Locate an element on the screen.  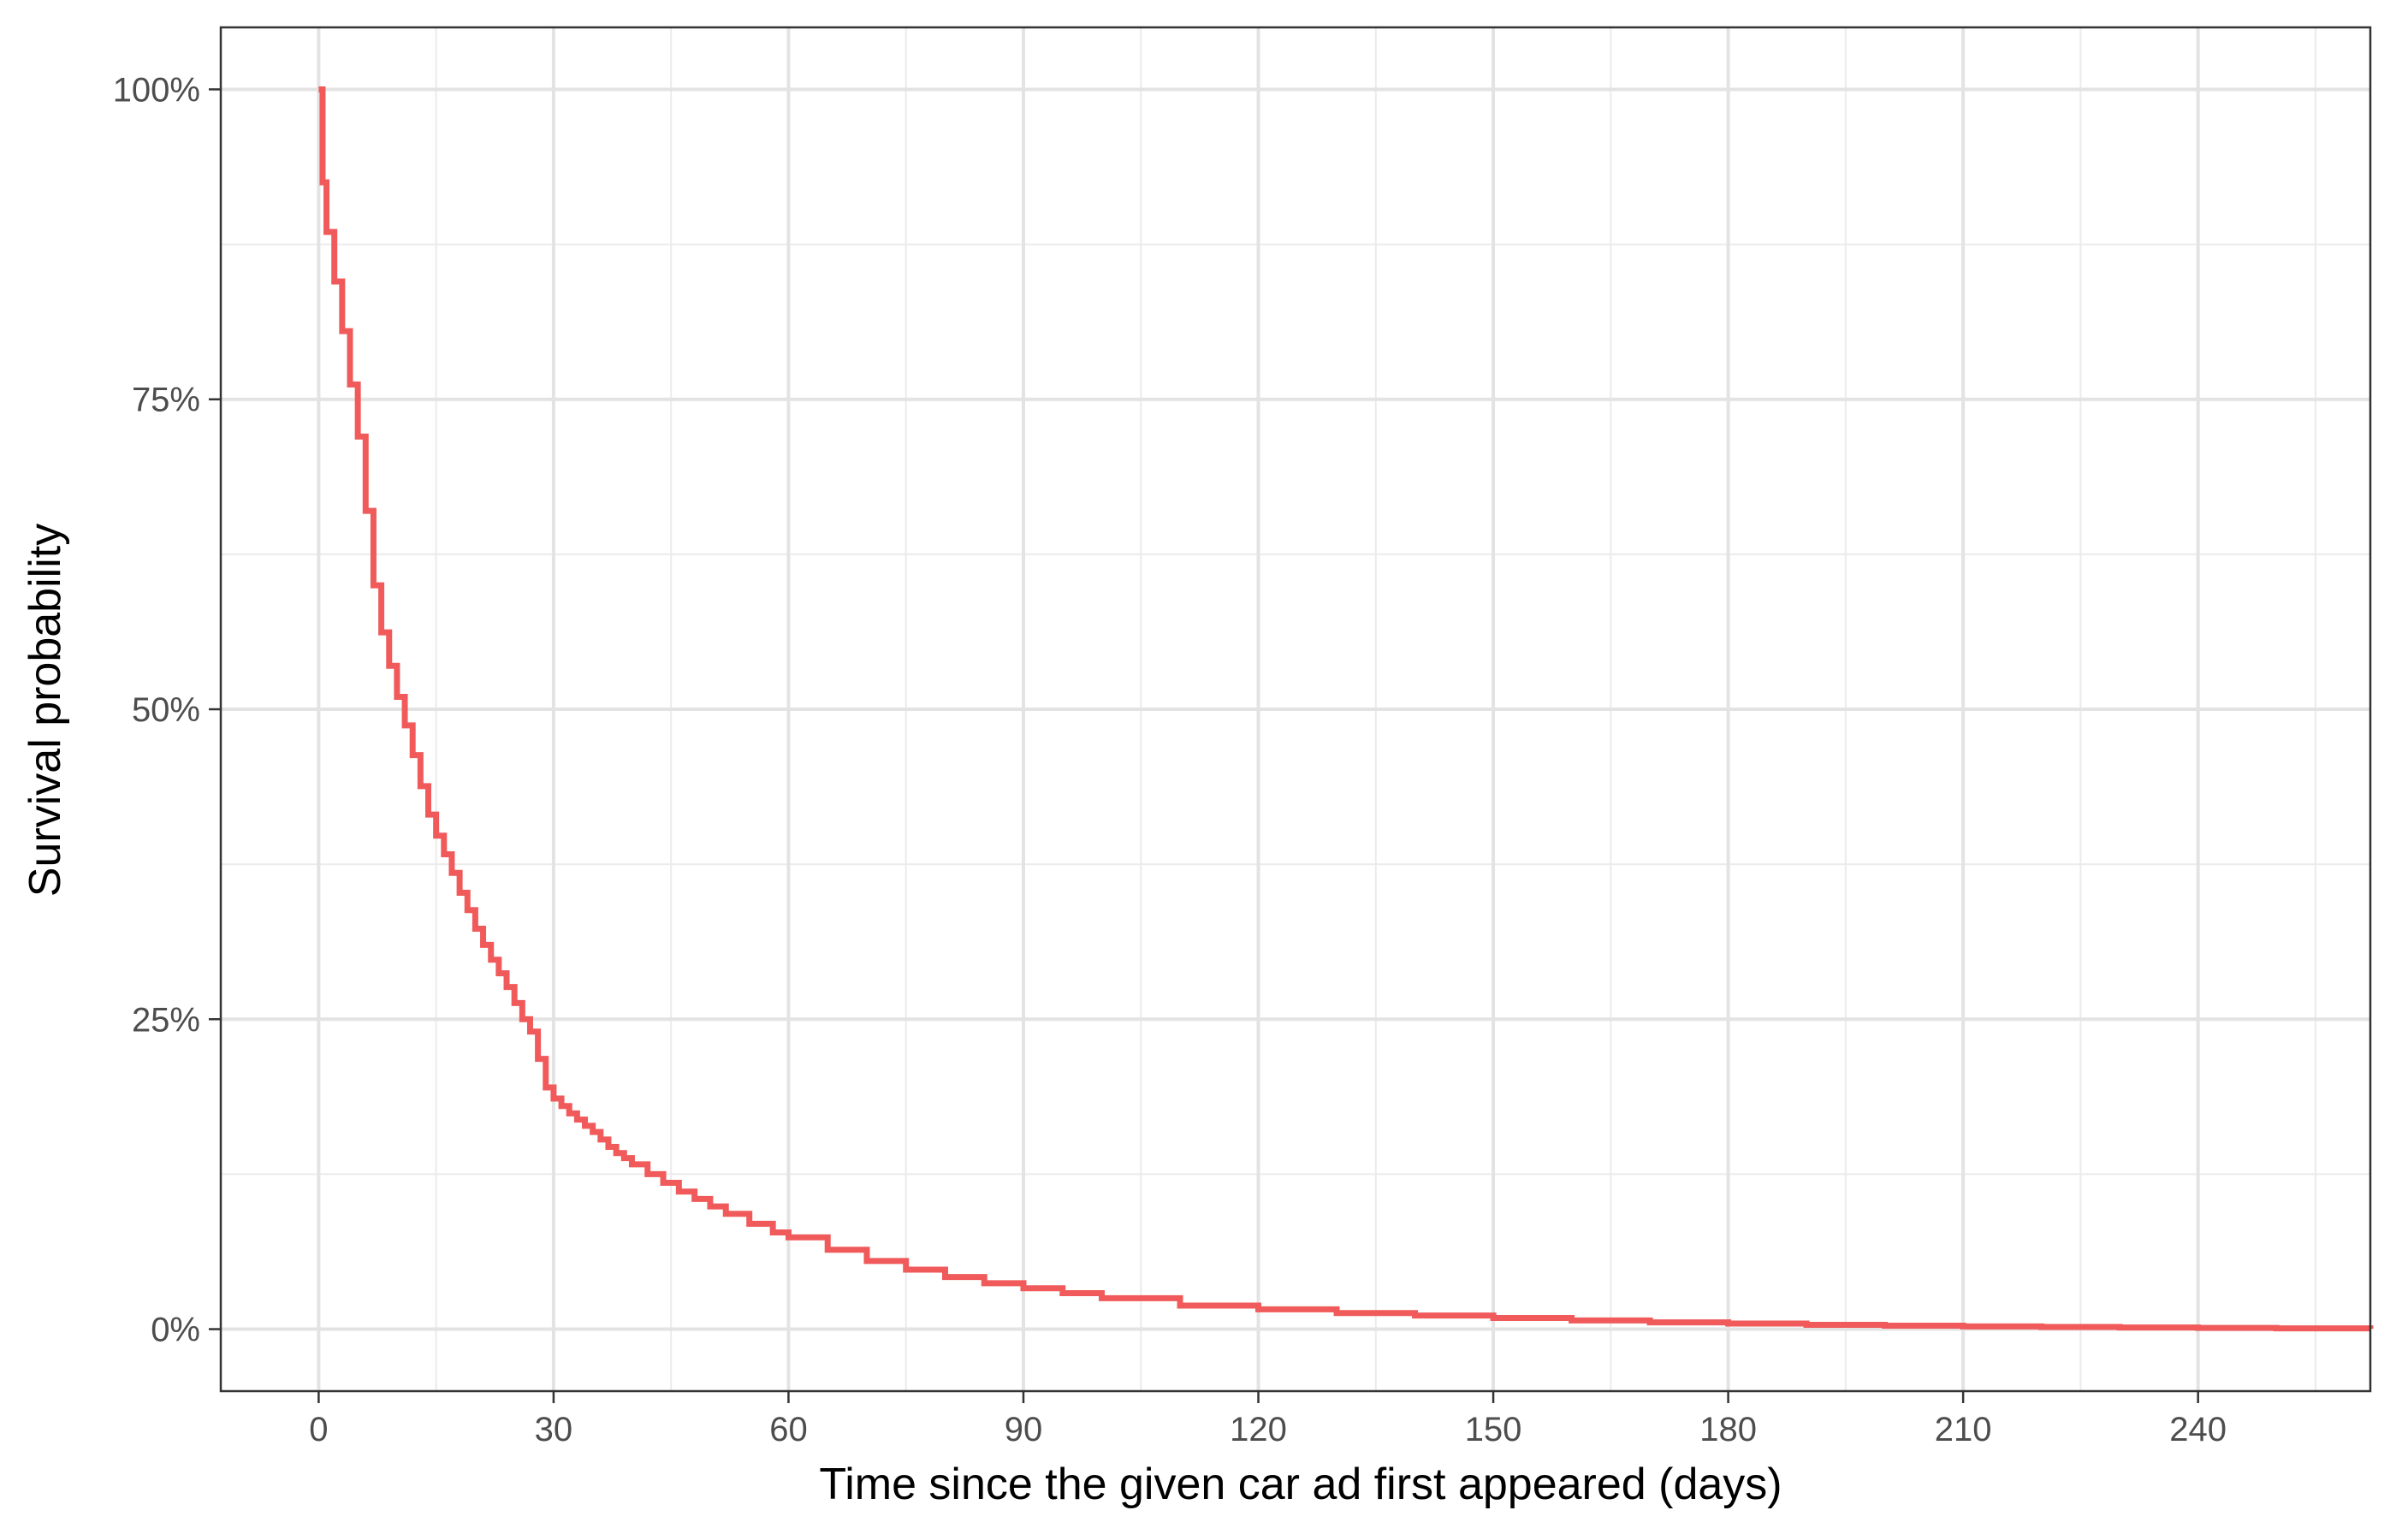
y-tick-label: 75% is located at coordinates (166, 400).